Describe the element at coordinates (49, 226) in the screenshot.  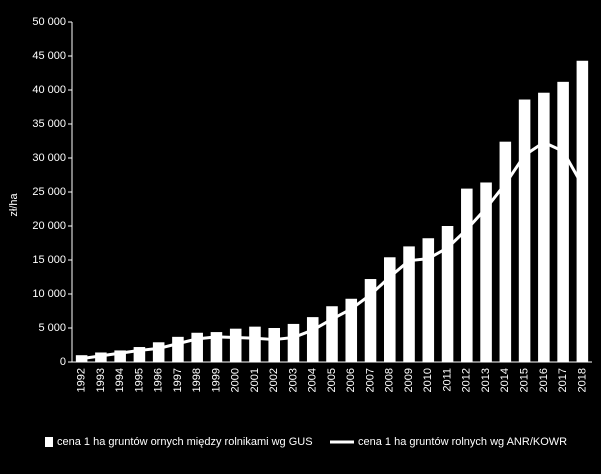
I see `y-tick-label: 20 000` at that location.